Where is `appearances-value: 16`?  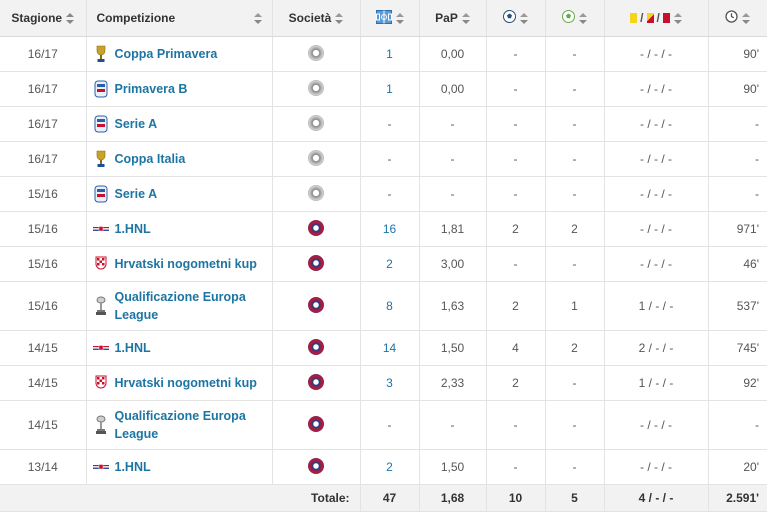 appearances-value: 16 is located at coordinates (389, 229).